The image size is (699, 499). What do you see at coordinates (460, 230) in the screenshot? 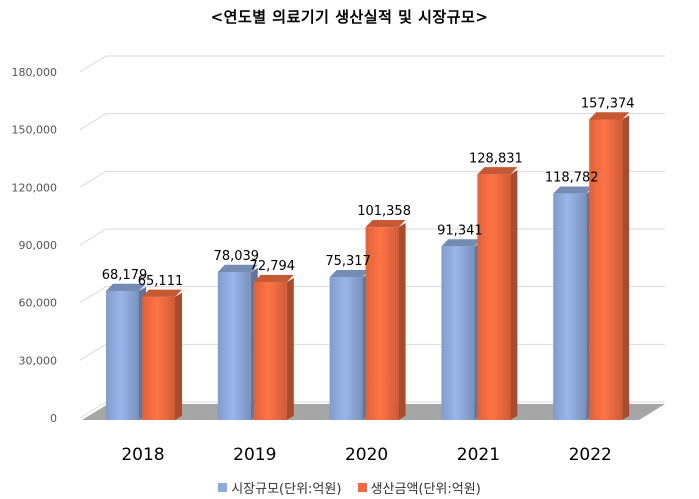
I see `data-label: 91,341` at bounding box center [460, 230].